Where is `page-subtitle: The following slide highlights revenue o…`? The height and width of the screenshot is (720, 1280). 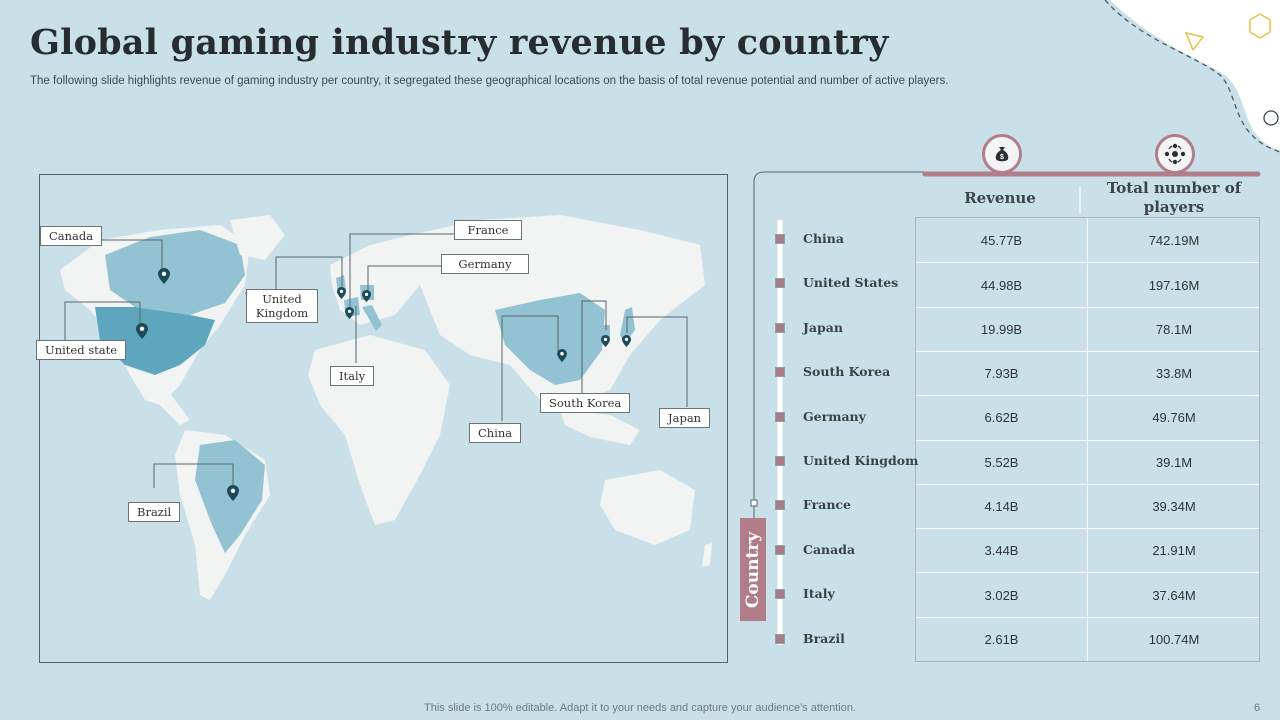 page-subtitle: The following slide highlights revenue o… is located at coordinates (489, 81).